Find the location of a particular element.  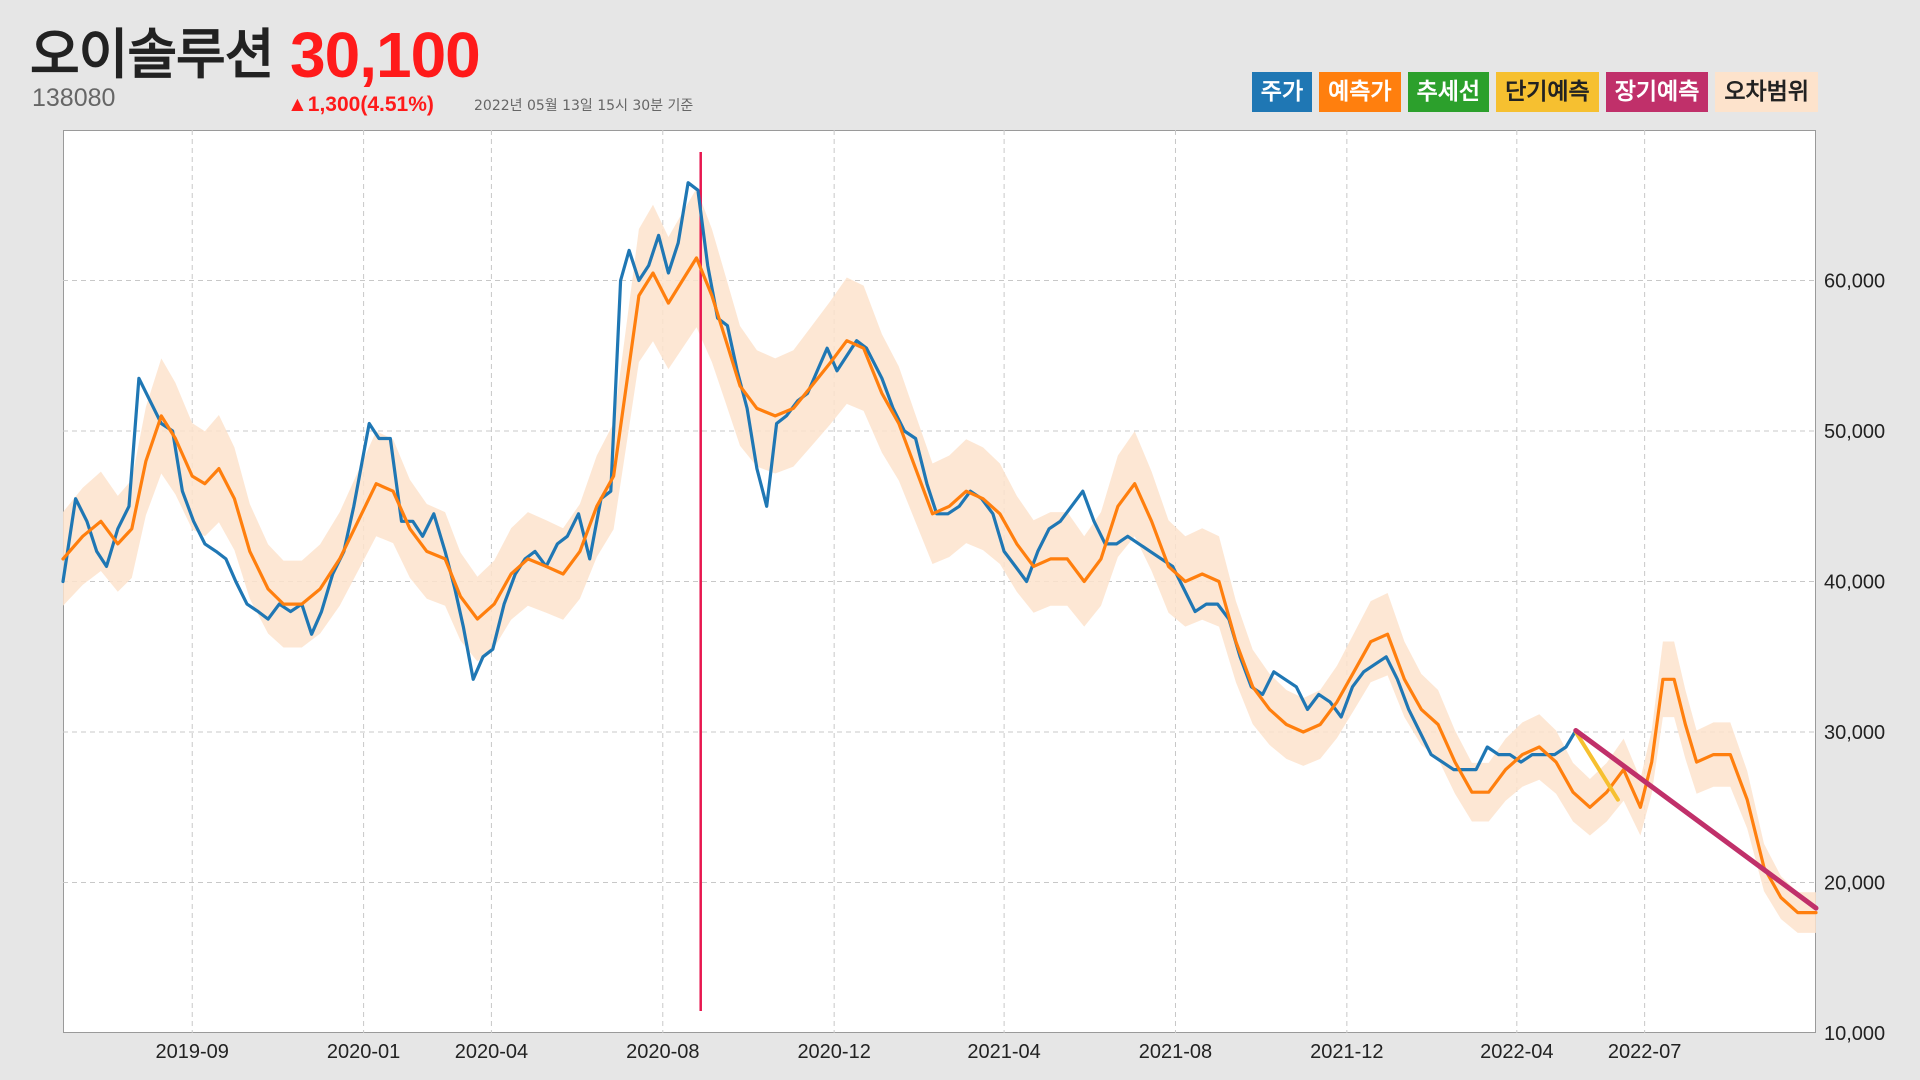

y-tick-label: 30,000 is located at coordinates (1854, 733).